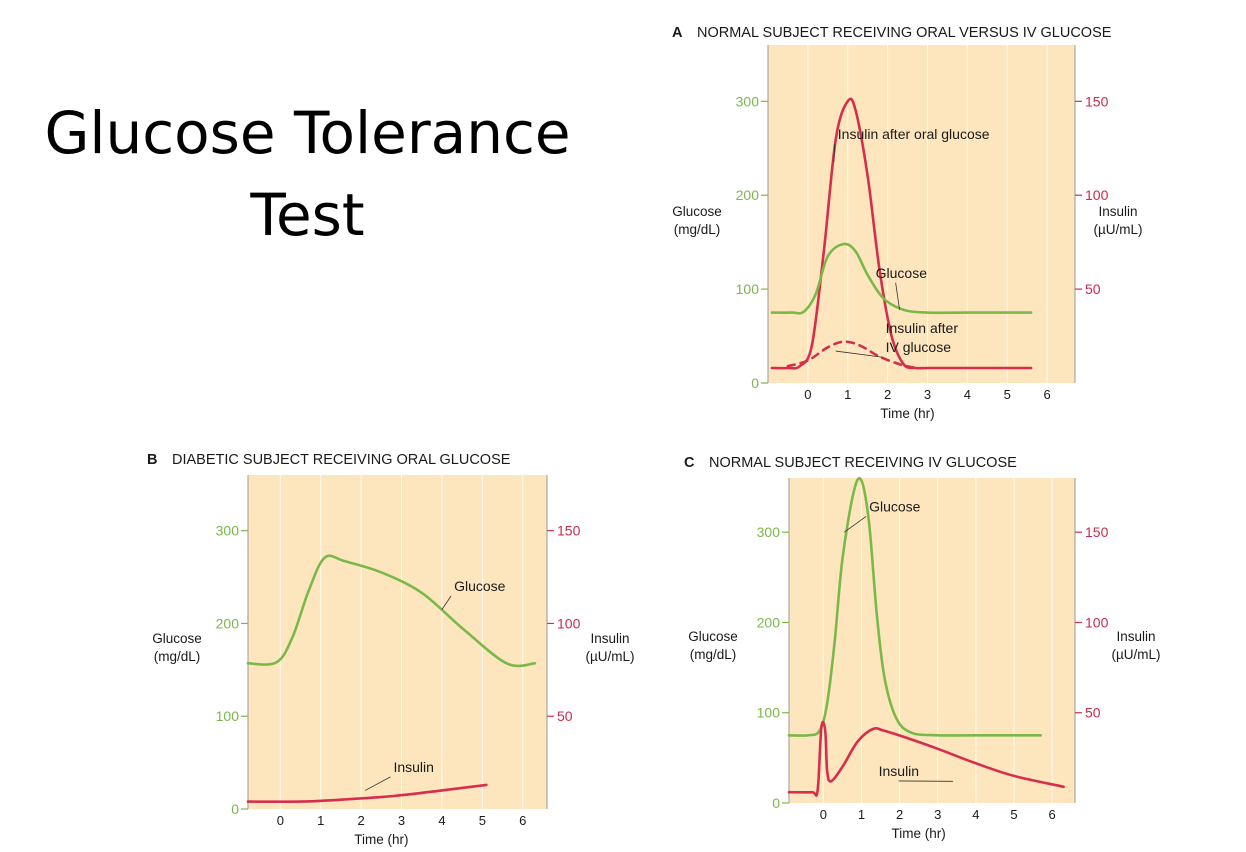  Describe the element at coordinates (914, 134) in the screenshot. I see `annotation-label: Insulin after oral glucose` at that location.